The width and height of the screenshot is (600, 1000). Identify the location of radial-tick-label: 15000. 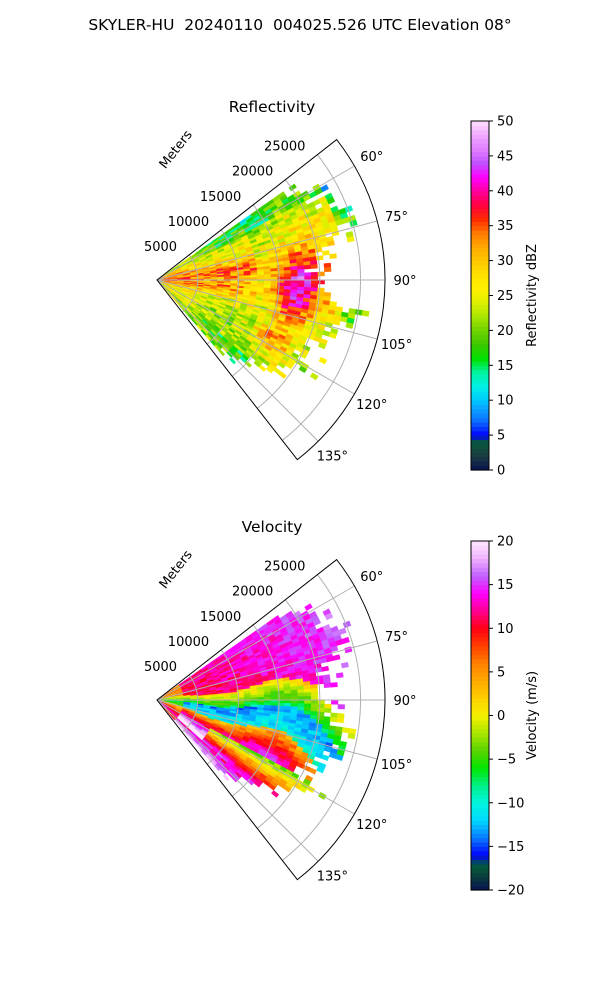
(220, 617).